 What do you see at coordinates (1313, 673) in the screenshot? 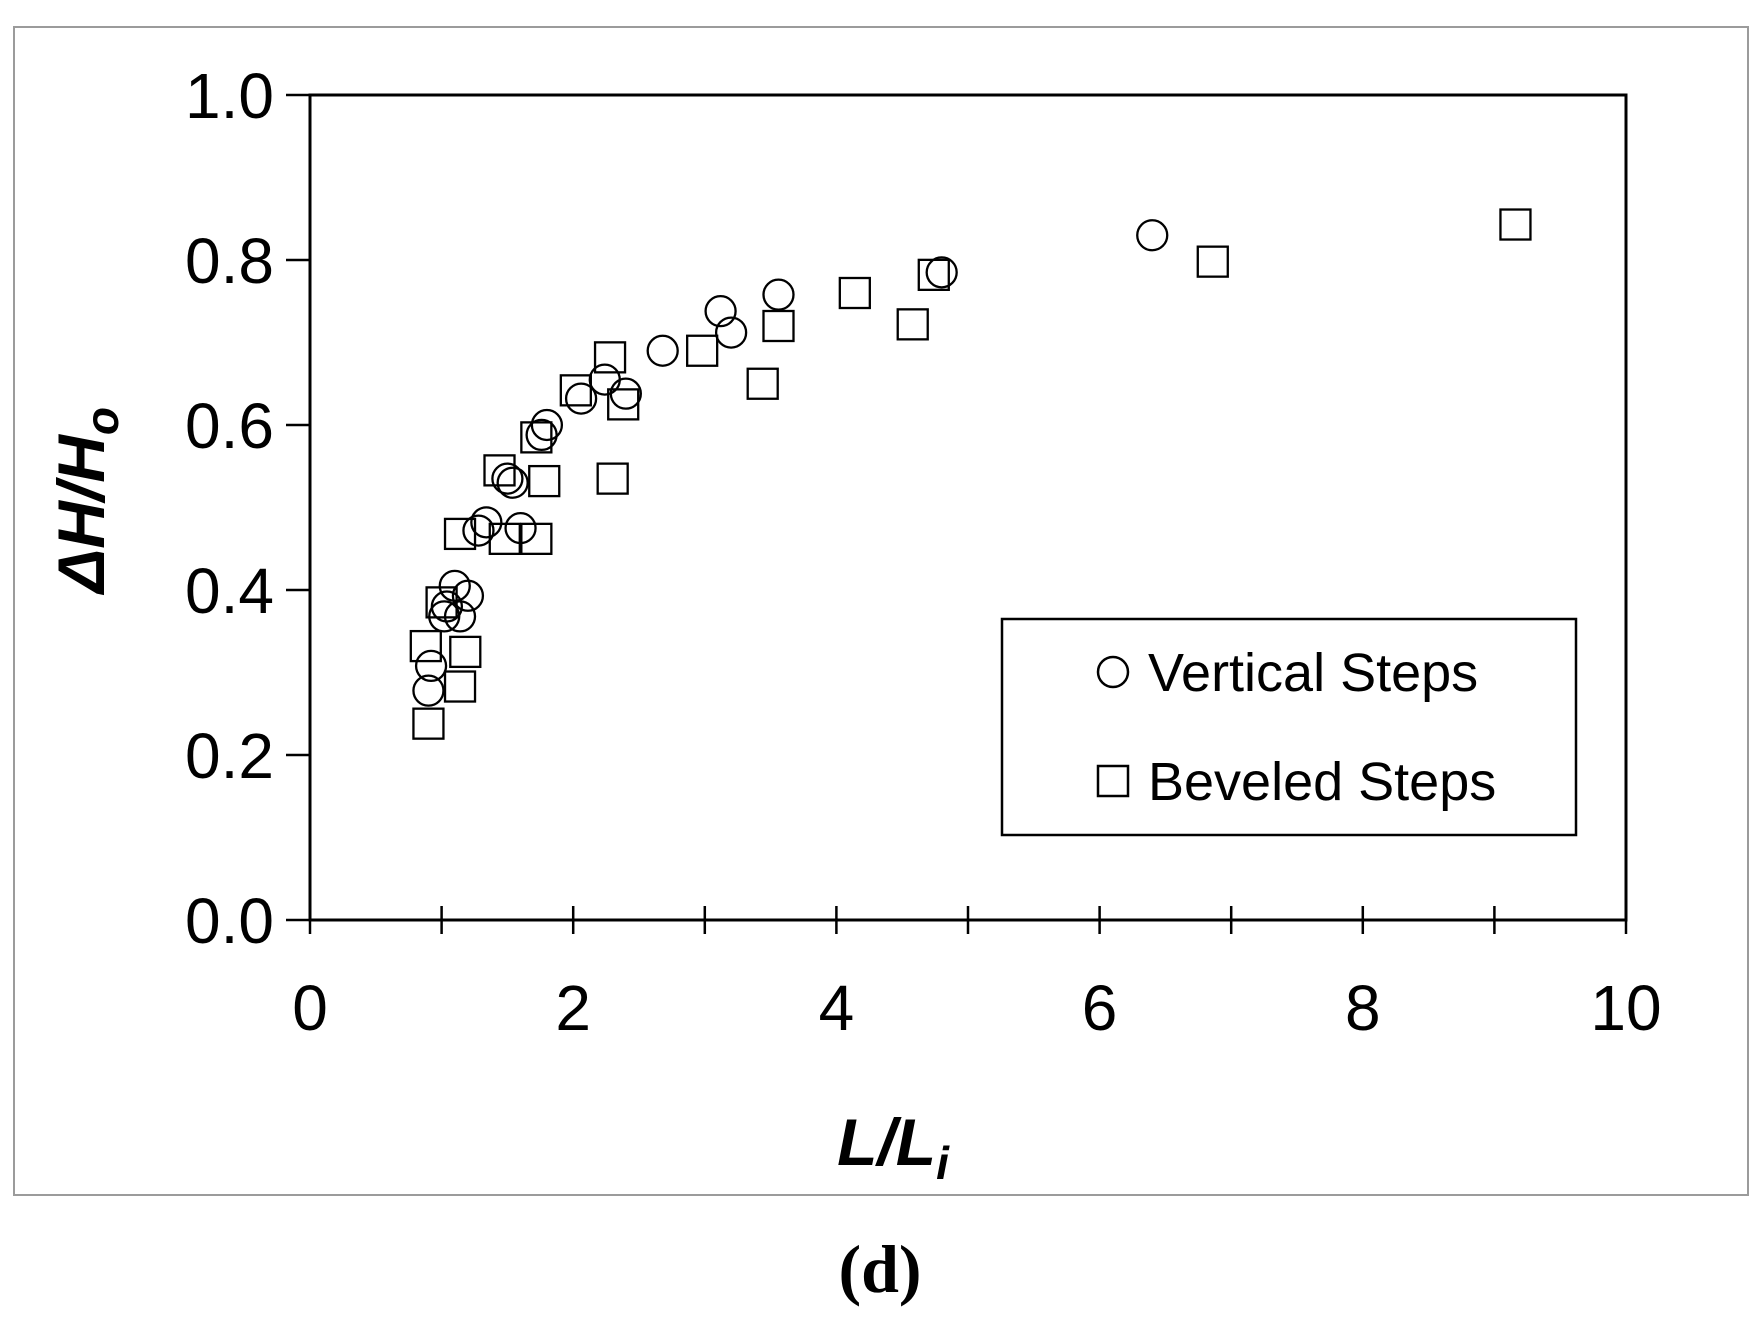
I see `legend-label-vertical-steps: Vertical Steps` at bounding box center [1313, 673].